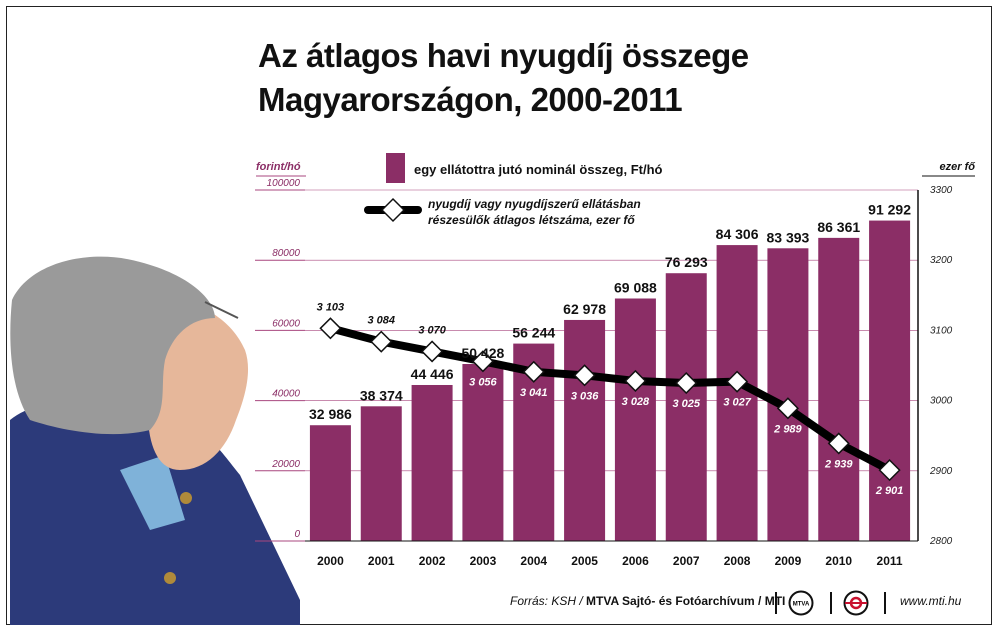 The width and height of the screenshot is (1000, 633). I want to click on left-tick-label: 20000, so click(285, 464).